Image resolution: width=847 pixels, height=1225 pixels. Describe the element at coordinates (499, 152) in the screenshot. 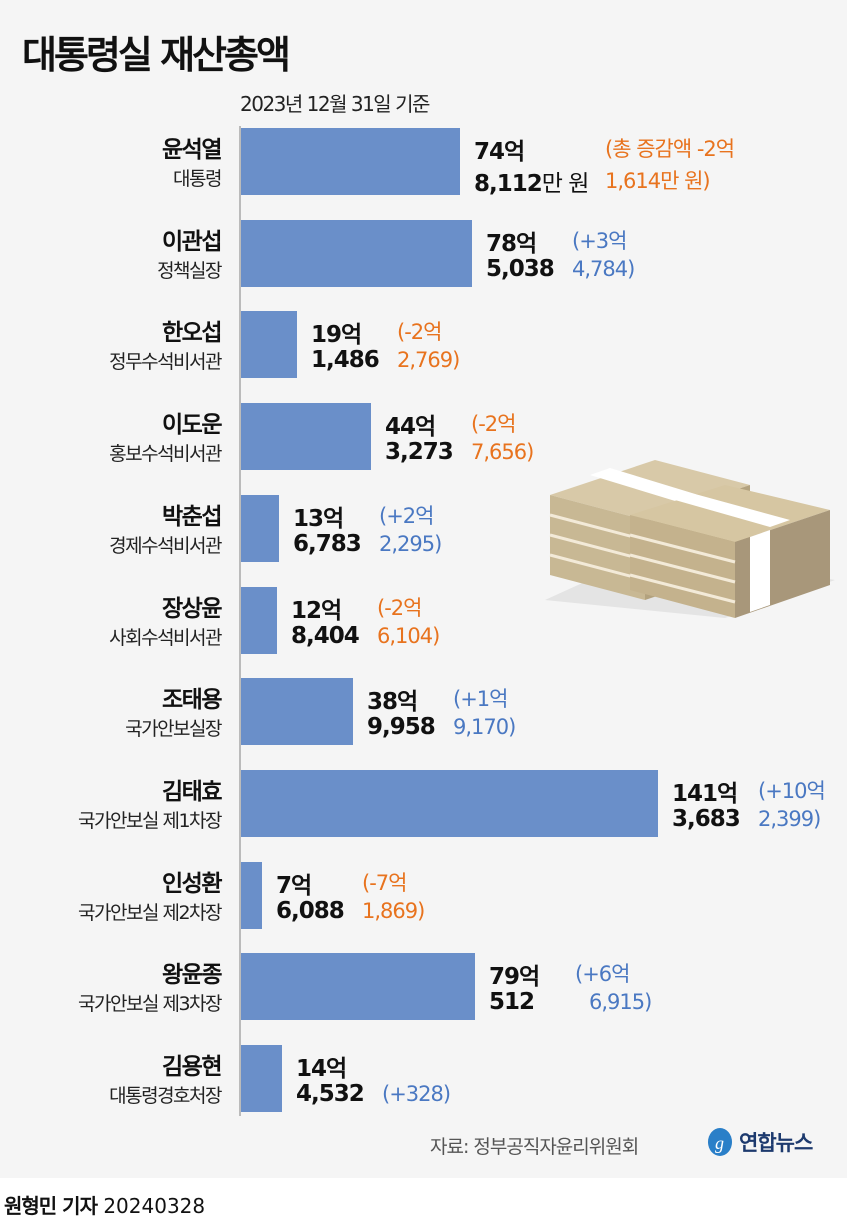

I see `total-eok: 74억` at that location.